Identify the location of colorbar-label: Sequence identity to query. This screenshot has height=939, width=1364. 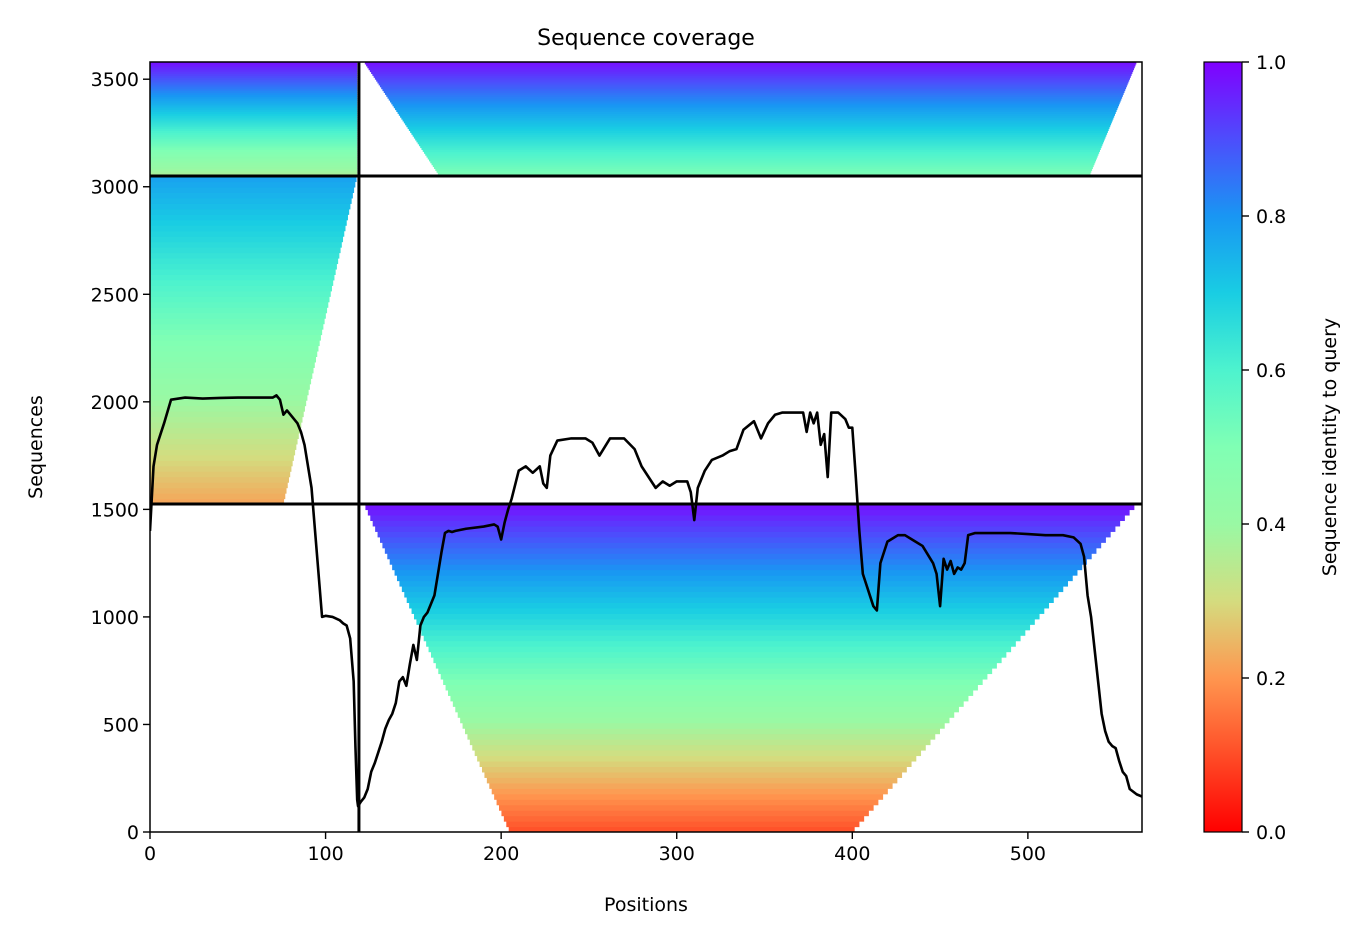
(1330, 447).